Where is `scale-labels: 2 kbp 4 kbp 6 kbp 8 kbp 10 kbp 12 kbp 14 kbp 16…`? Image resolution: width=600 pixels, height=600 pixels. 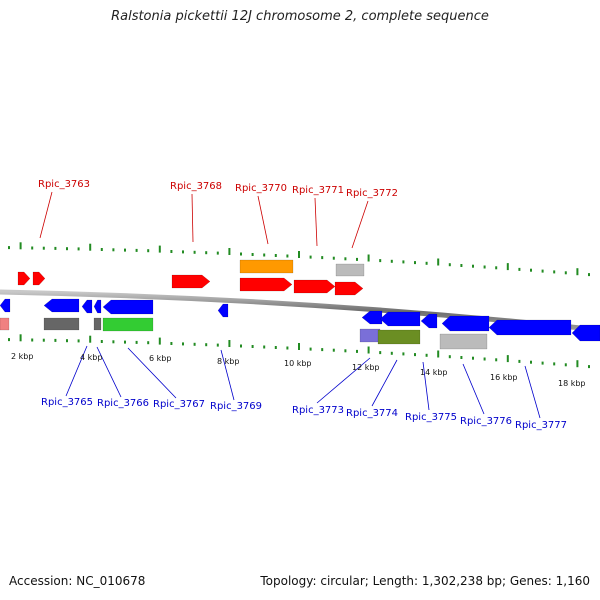
scale-labels: 2 kbp 4 kbp 6 kbp 8 kbp 10 kbp 12 kbp 14 kbp 16… is located at coordinates (298, 370).